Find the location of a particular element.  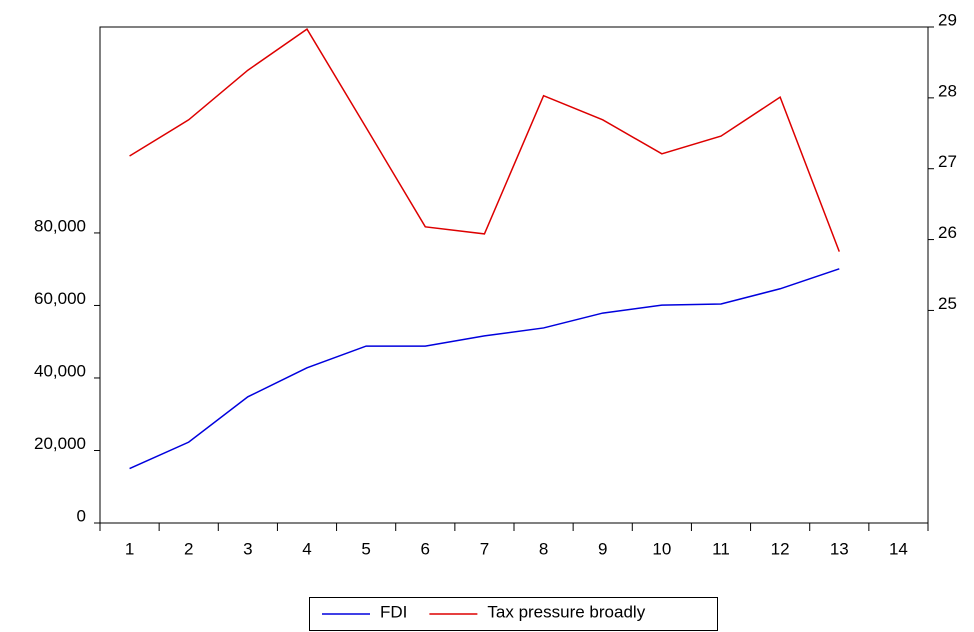

y-tick-label: 40,000 is located at coordinates (60, 370).